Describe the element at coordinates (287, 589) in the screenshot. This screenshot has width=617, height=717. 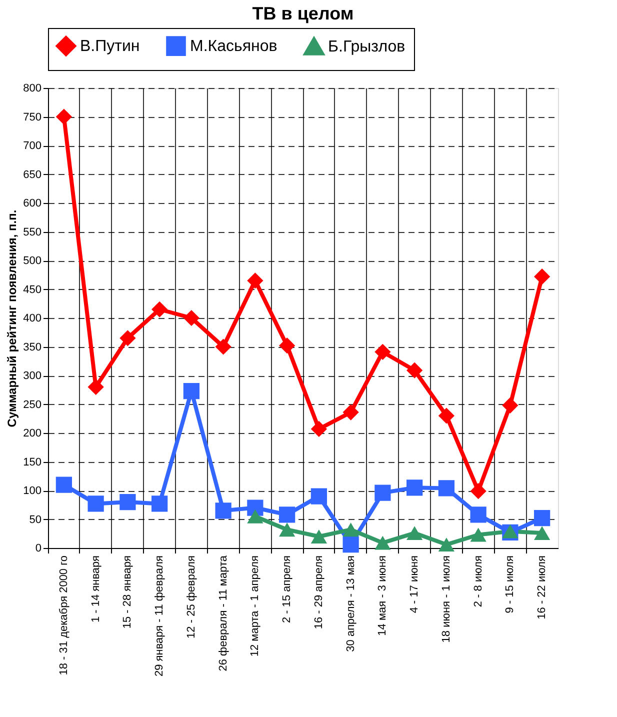
I see `x-tick-label: 2 - 15 апреля` at that location.